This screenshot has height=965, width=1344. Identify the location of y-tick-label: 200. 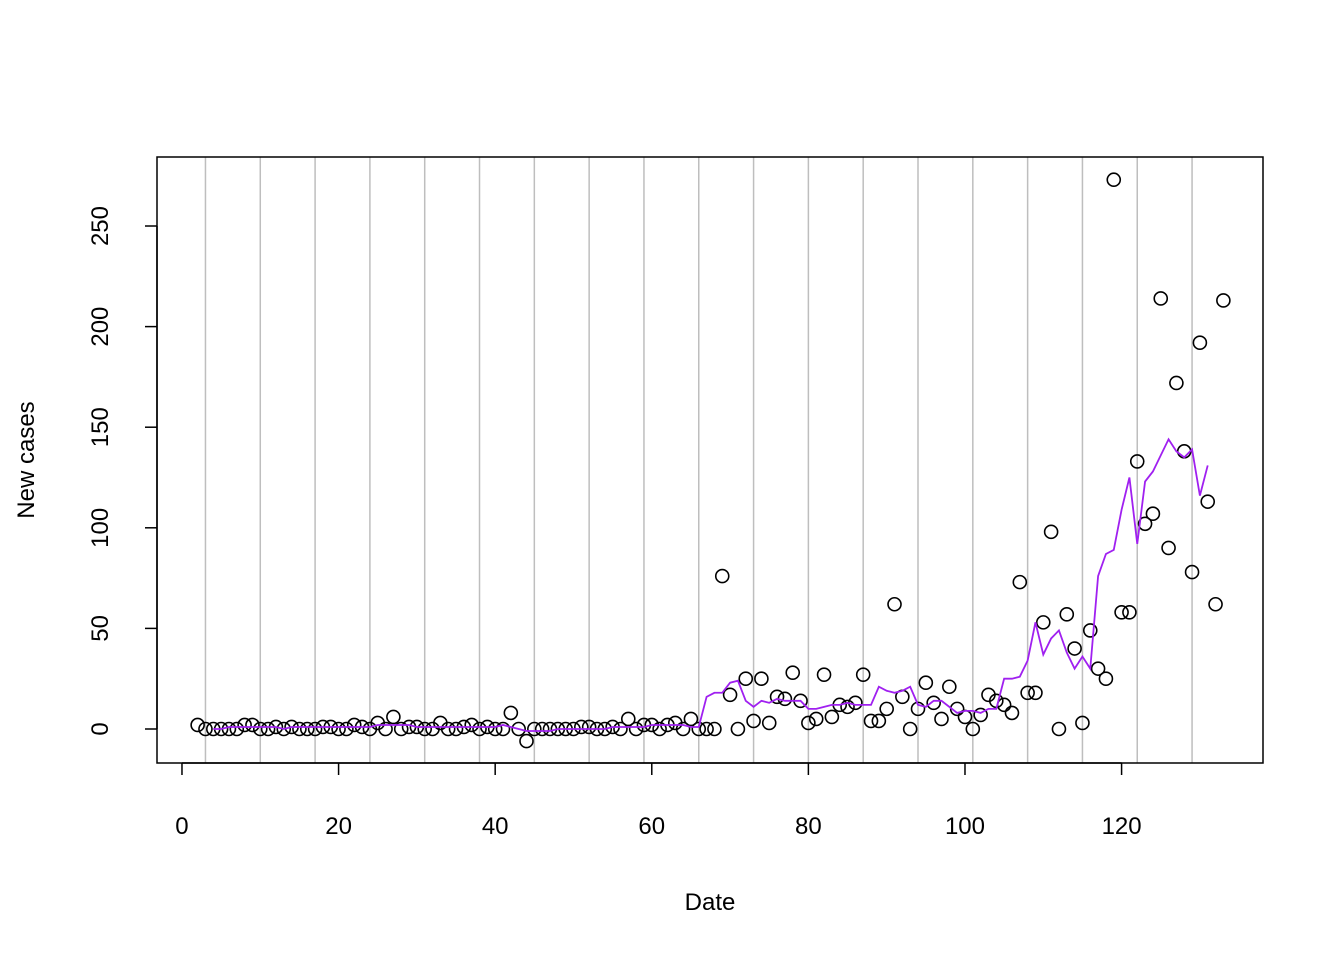
(100, 327).